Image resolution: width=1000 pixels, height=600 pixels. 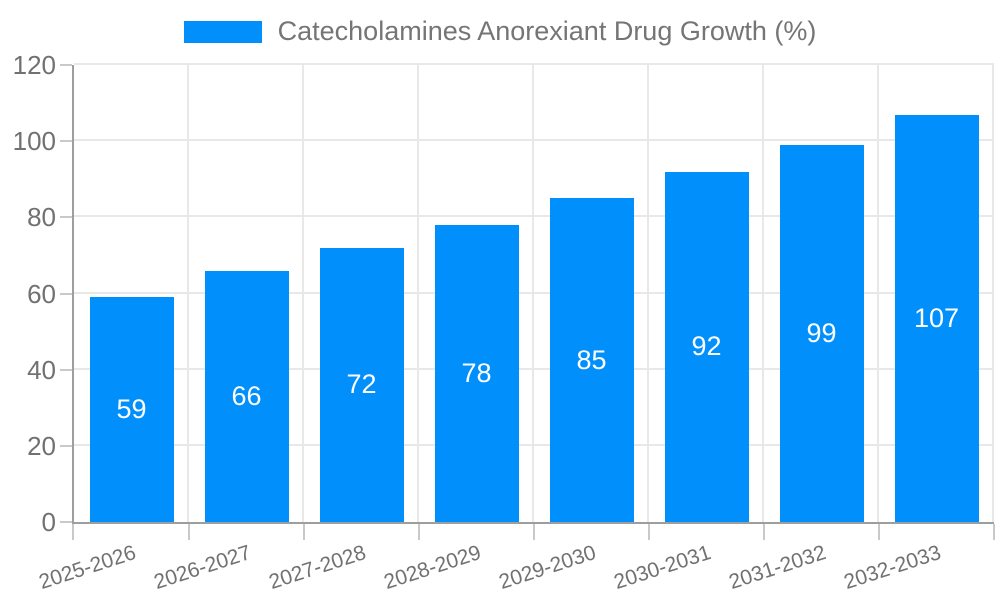 I want to click on bar-value-label: 92, so click(x=706, y=346).